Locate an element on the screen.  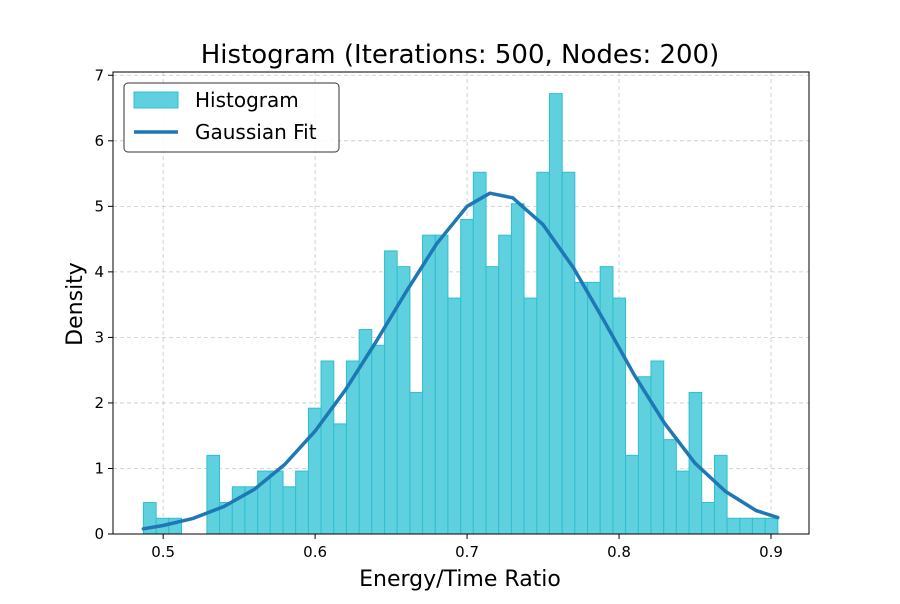
chart-title: Histogram (Iterations: 500, Nodes: 200) is located at coordinates (460, 55).